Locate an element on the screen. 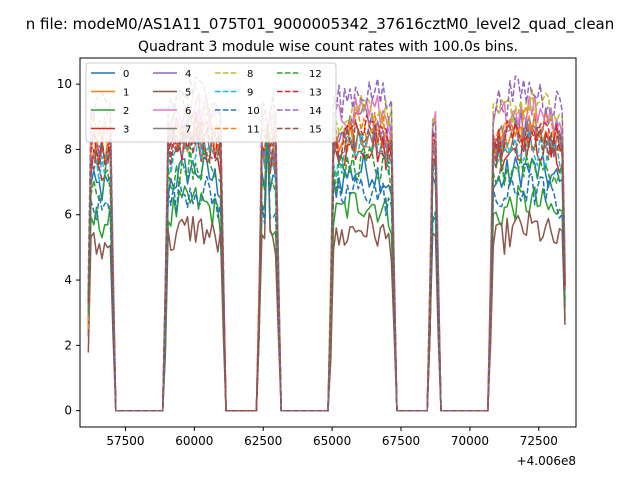 Image resolution: width=640 pixels, height=480 pixels. x-tick-label: 62500 is located at coordinates (263, 441).